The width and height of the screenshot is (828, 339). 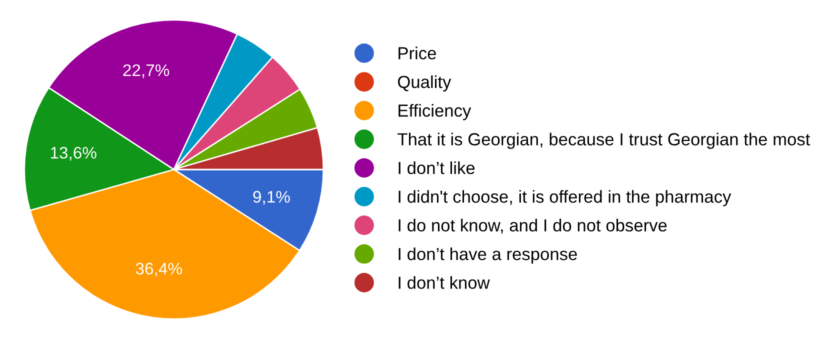 I want to click on legend-label: That it is Georgian, because I trust Georgian the most, so click(x=604, y=140).